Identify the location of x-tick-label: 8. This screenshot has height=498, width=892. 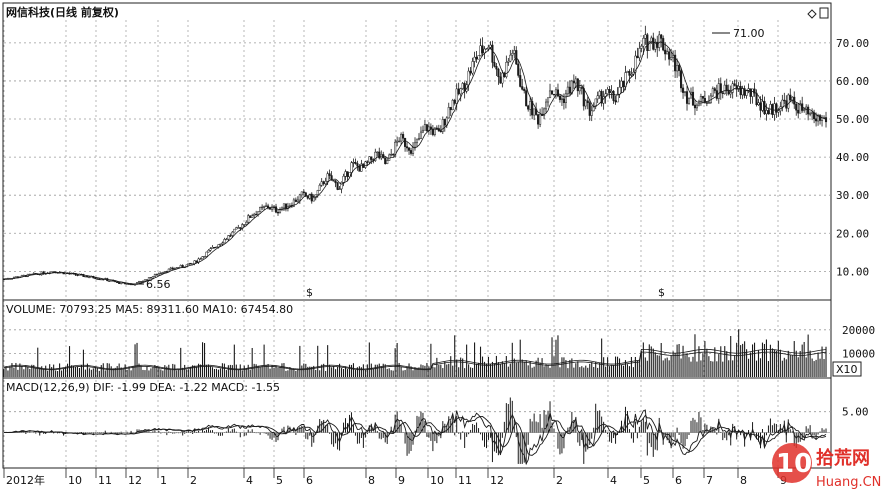
(743, 480).